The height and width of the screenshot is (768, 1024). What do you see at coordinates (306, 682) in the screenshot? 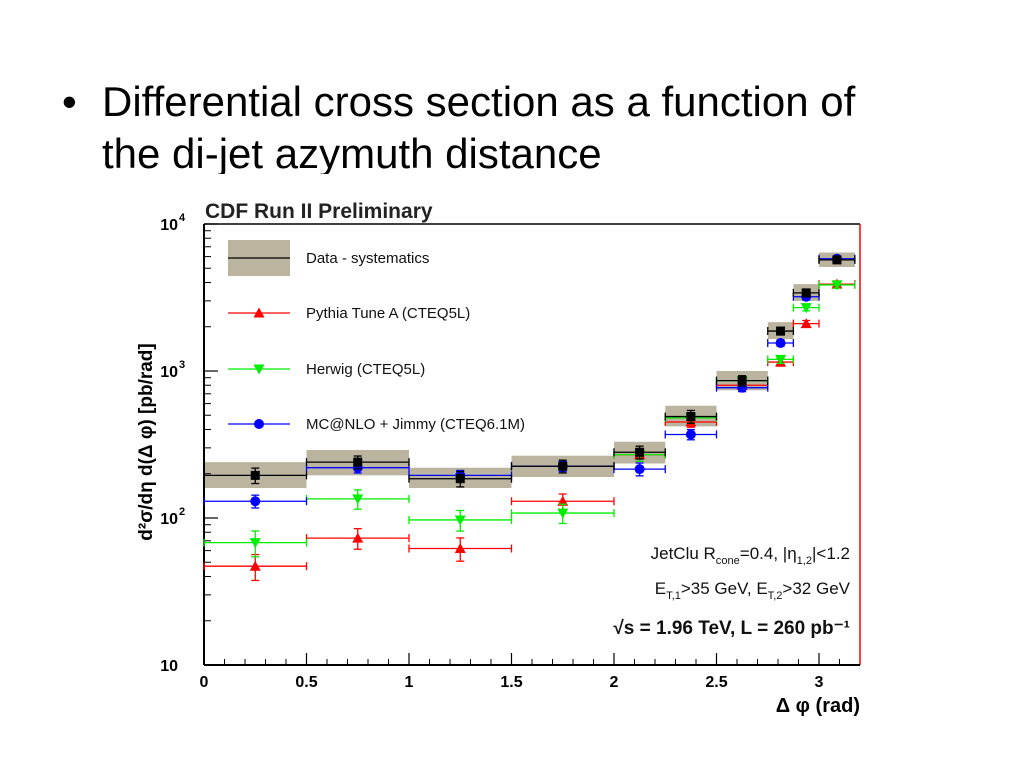
I see `x-tick-label: 0.5` at bounding box center [306, 682].